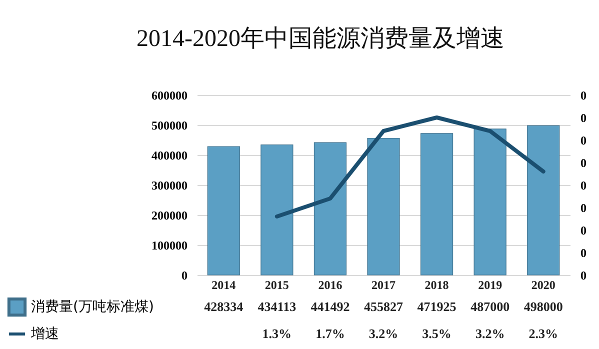 The image size is (599, 349). Describe the element at coordinates (170, 245) in the screenshot. I see `y-tick-label: 100000` at that location.